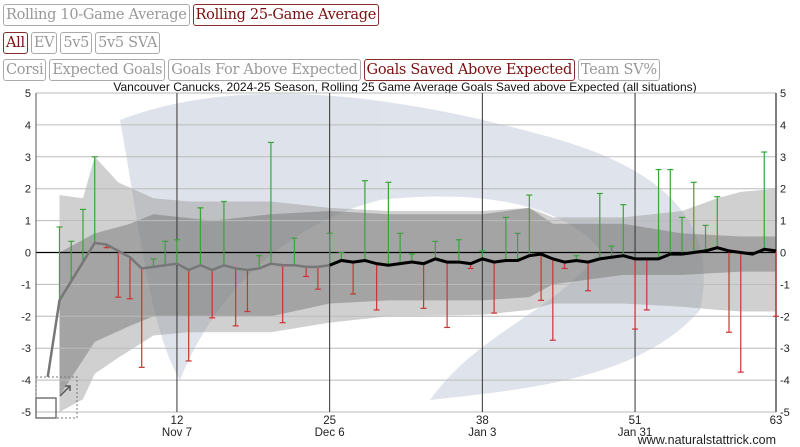 The image size is (800, 447). I want to click on situation-buttons: All EV 5v5 5v5 SVA, so click(82, 43).